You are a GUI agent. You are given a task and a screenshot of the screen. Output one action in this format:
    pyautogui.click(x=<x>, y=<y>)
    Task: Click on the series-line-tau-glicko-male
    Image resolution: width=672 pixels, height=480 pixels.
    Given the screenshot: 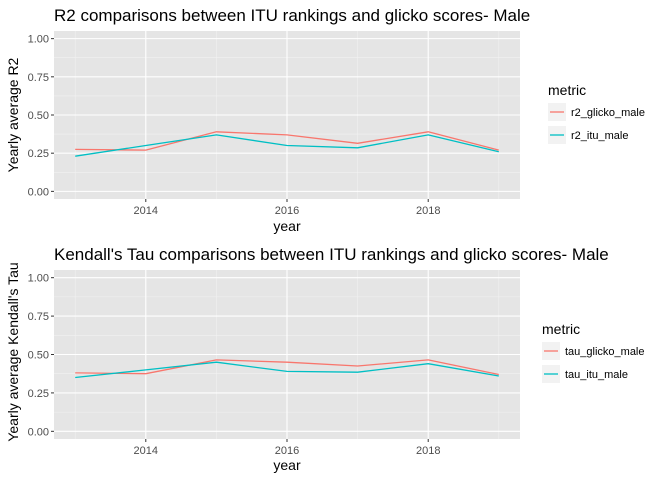 What is the action you would take?
    pyautogui.click(x=287, y=367)
    